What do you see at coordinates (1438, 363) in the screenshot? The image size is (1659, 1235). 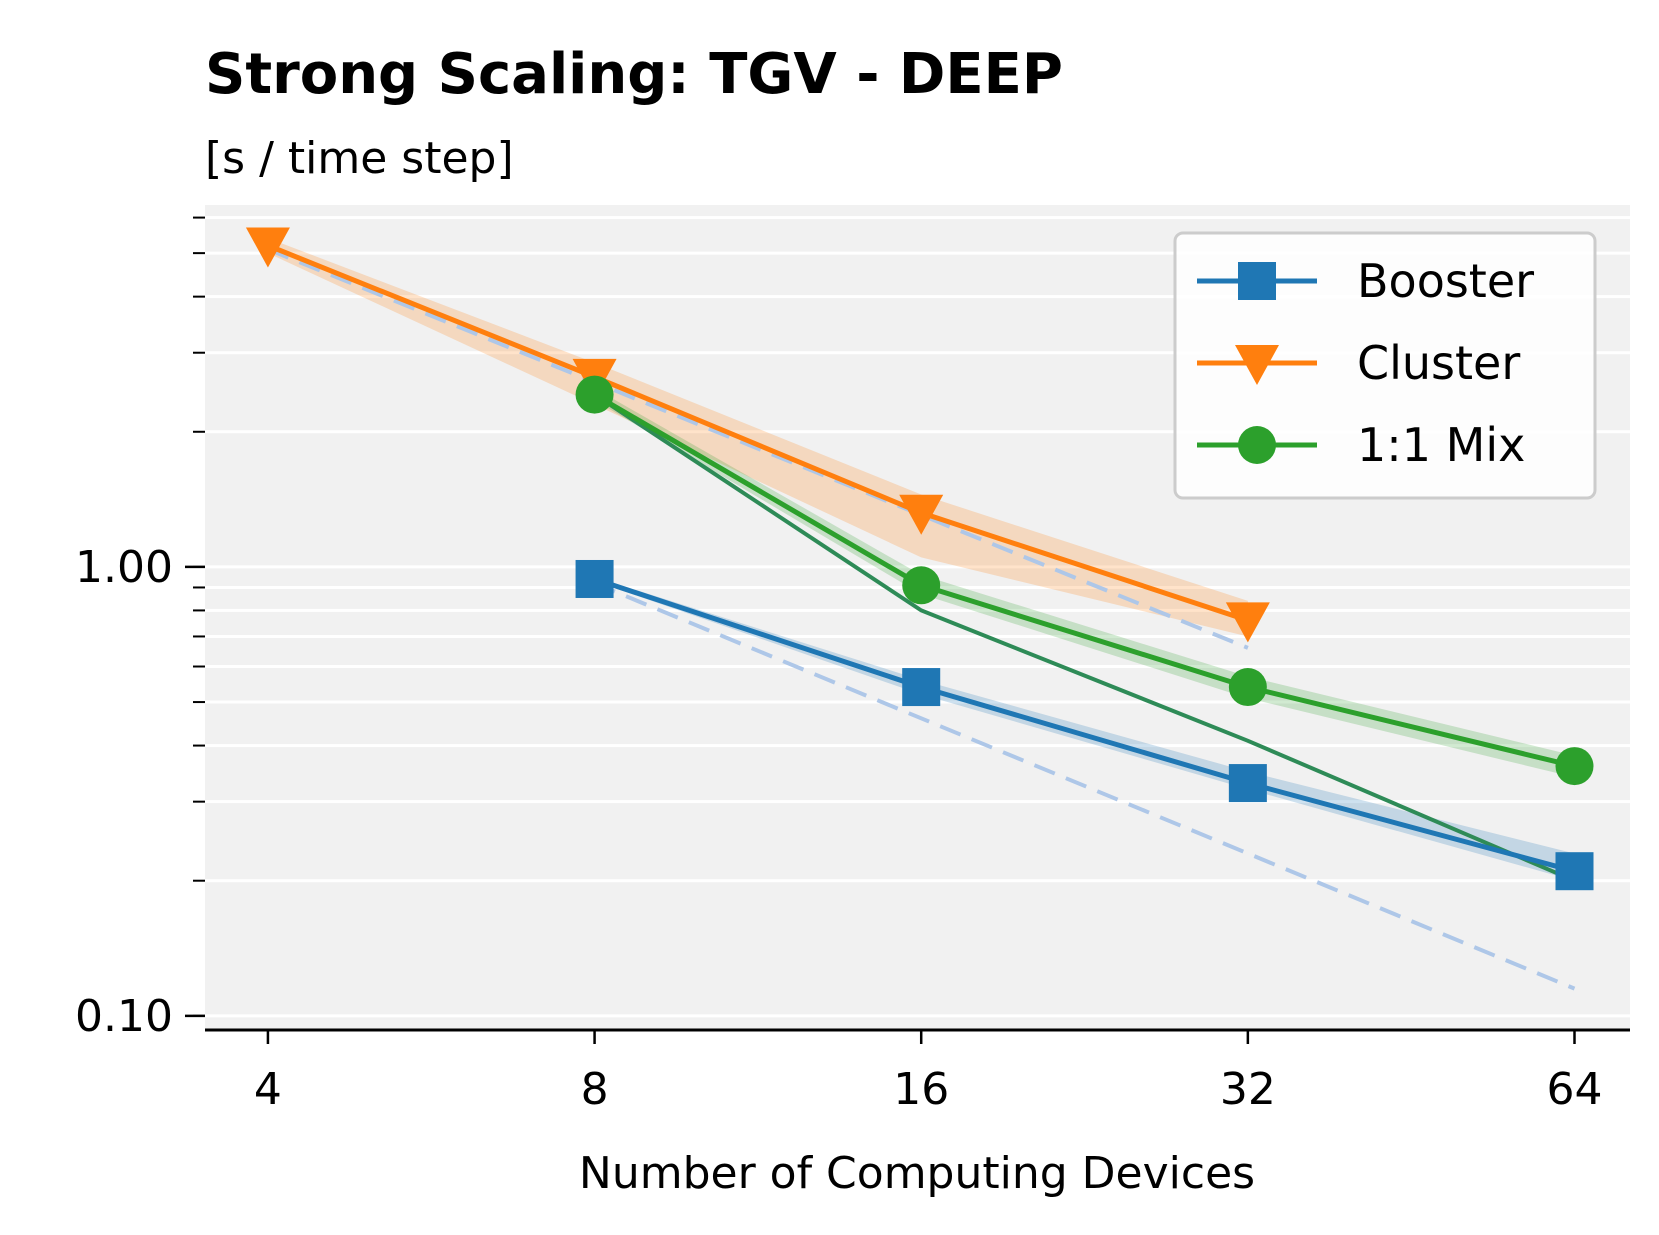 I see `legend-label-cluster: Cluster` at bounding box center [1438, 363].